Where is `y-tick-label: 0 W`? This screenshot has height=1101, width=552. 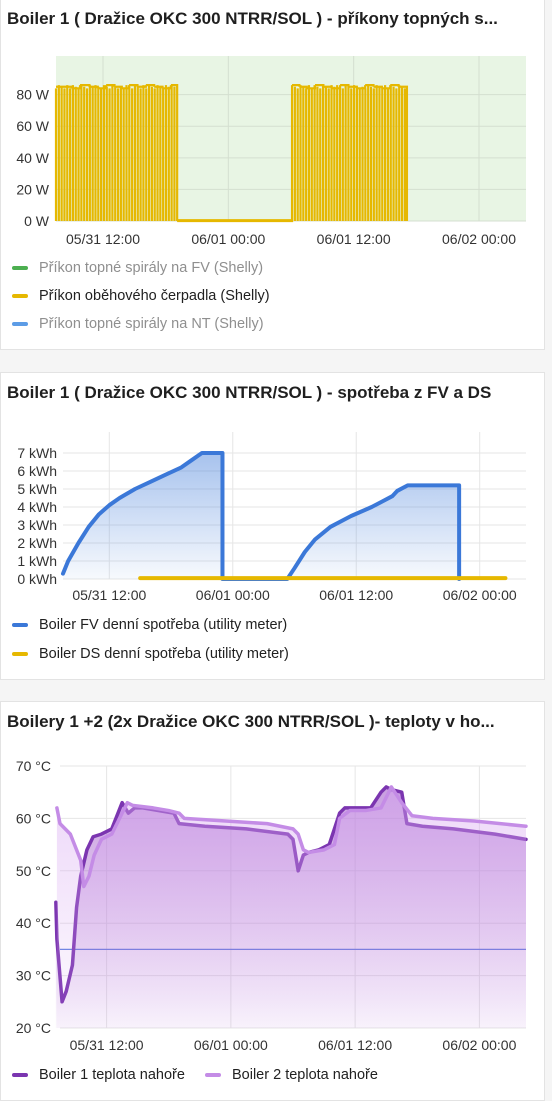
y-tick-label: 0 W is located at coordinates (37, 221).